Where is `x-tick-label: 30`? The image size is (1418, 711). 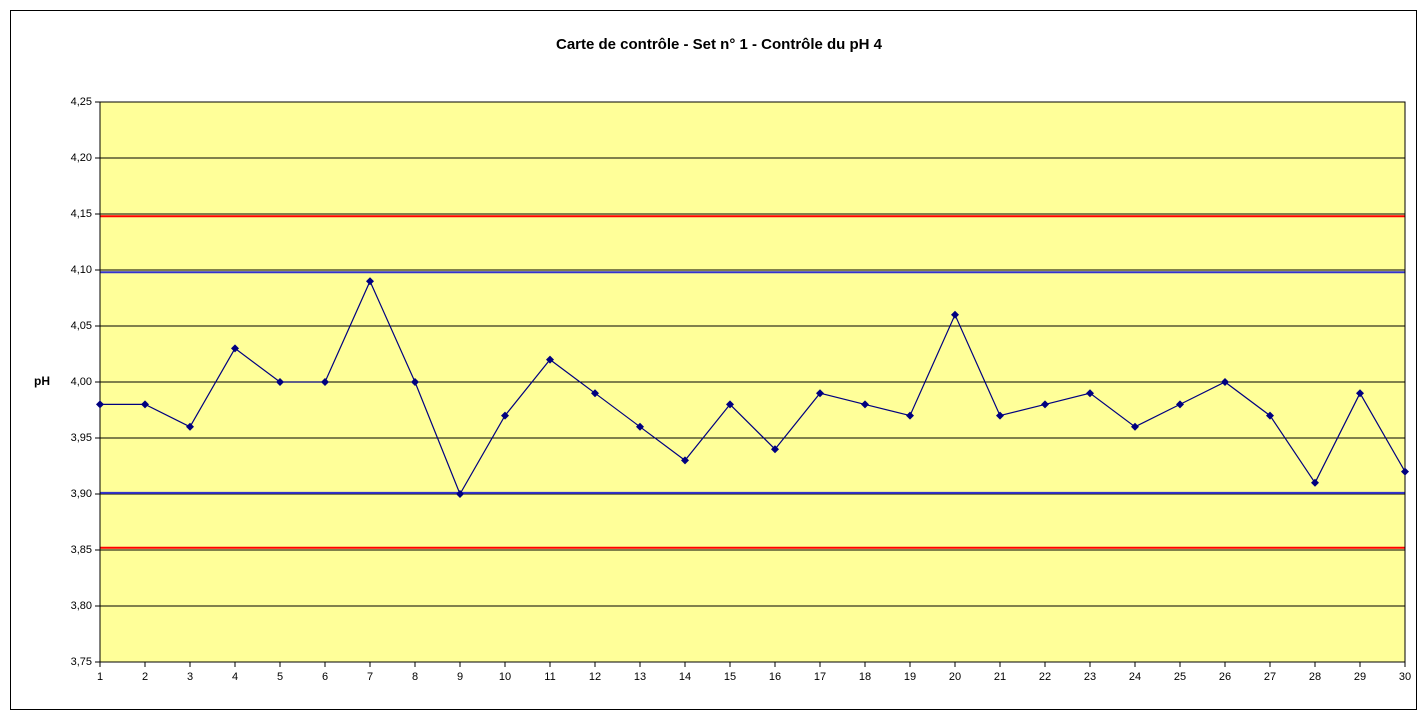 x-tick-label: 30 is located at coordinates (1405, 677).